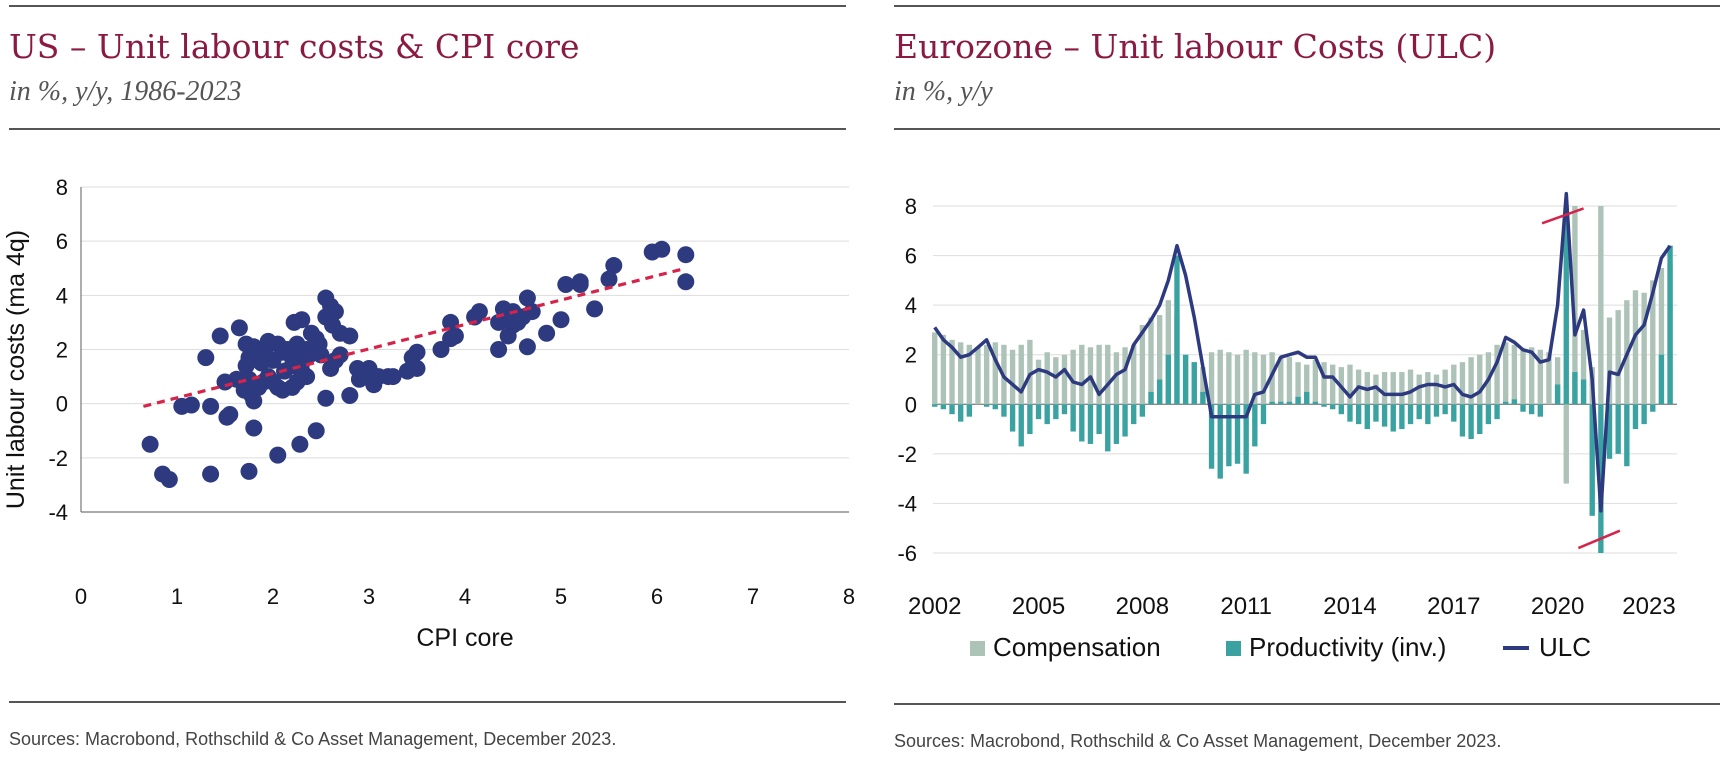 This screenshot has height=759, width=1729. What do you see at coordinates (427, 702) in the screenshot?
I see `footer-rule` at bounding box center [427, 702].